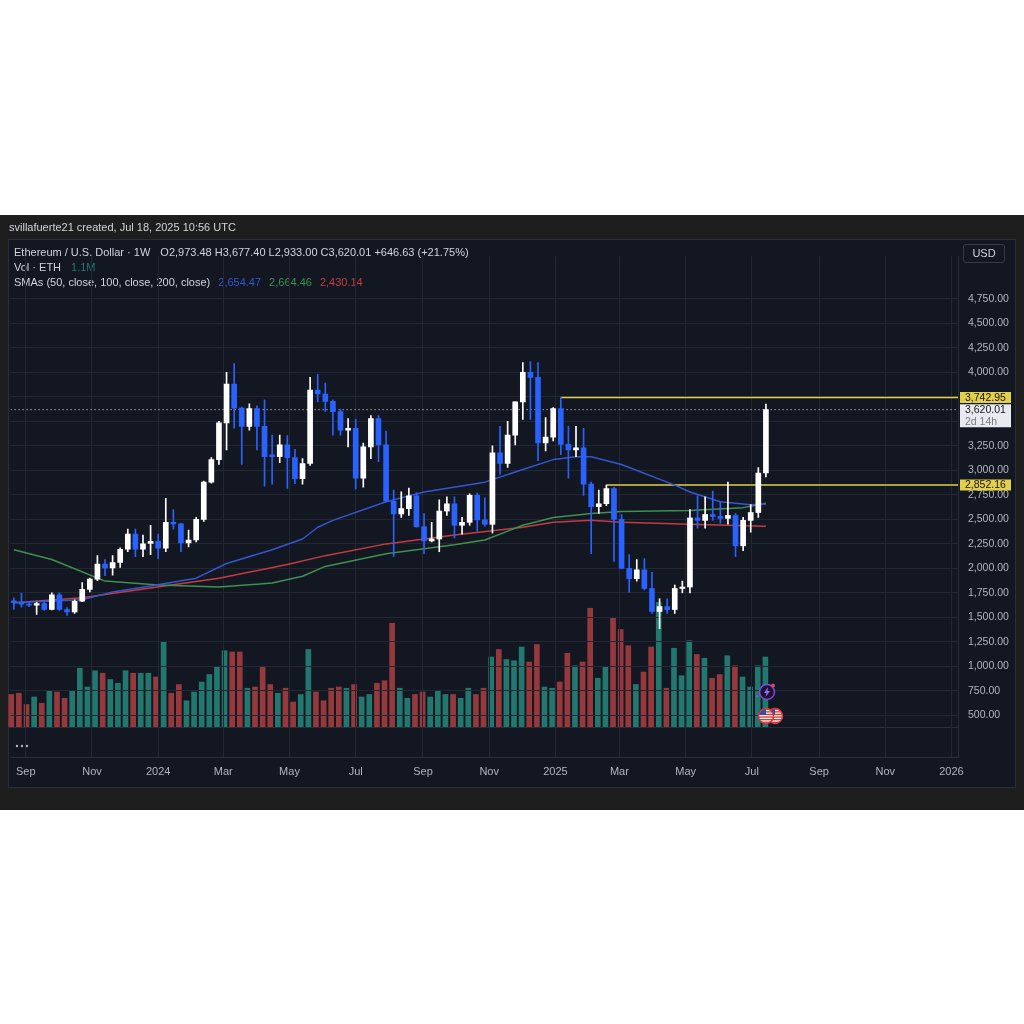 The image size is (1024, 1024). What do you see at coordinates (555, 770) in the screenshot?
I see `x-tick-label: 2025` at bounding box center [555, 770].